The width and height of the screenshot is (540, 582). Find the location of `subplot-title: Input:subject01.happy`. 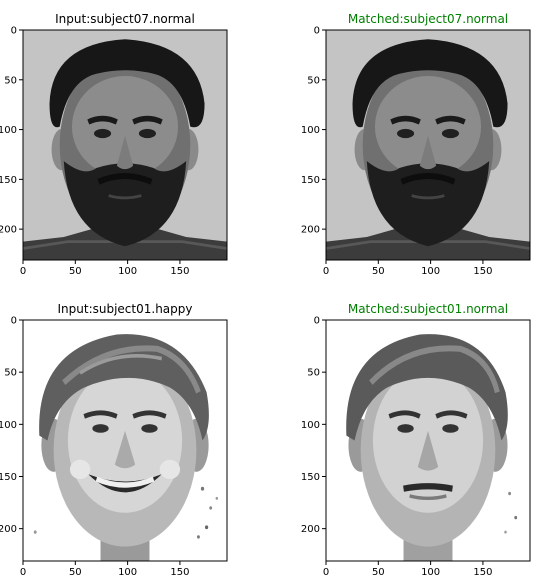

subplot-title: Input:subject01.happy is located at coordinates (125, 309).